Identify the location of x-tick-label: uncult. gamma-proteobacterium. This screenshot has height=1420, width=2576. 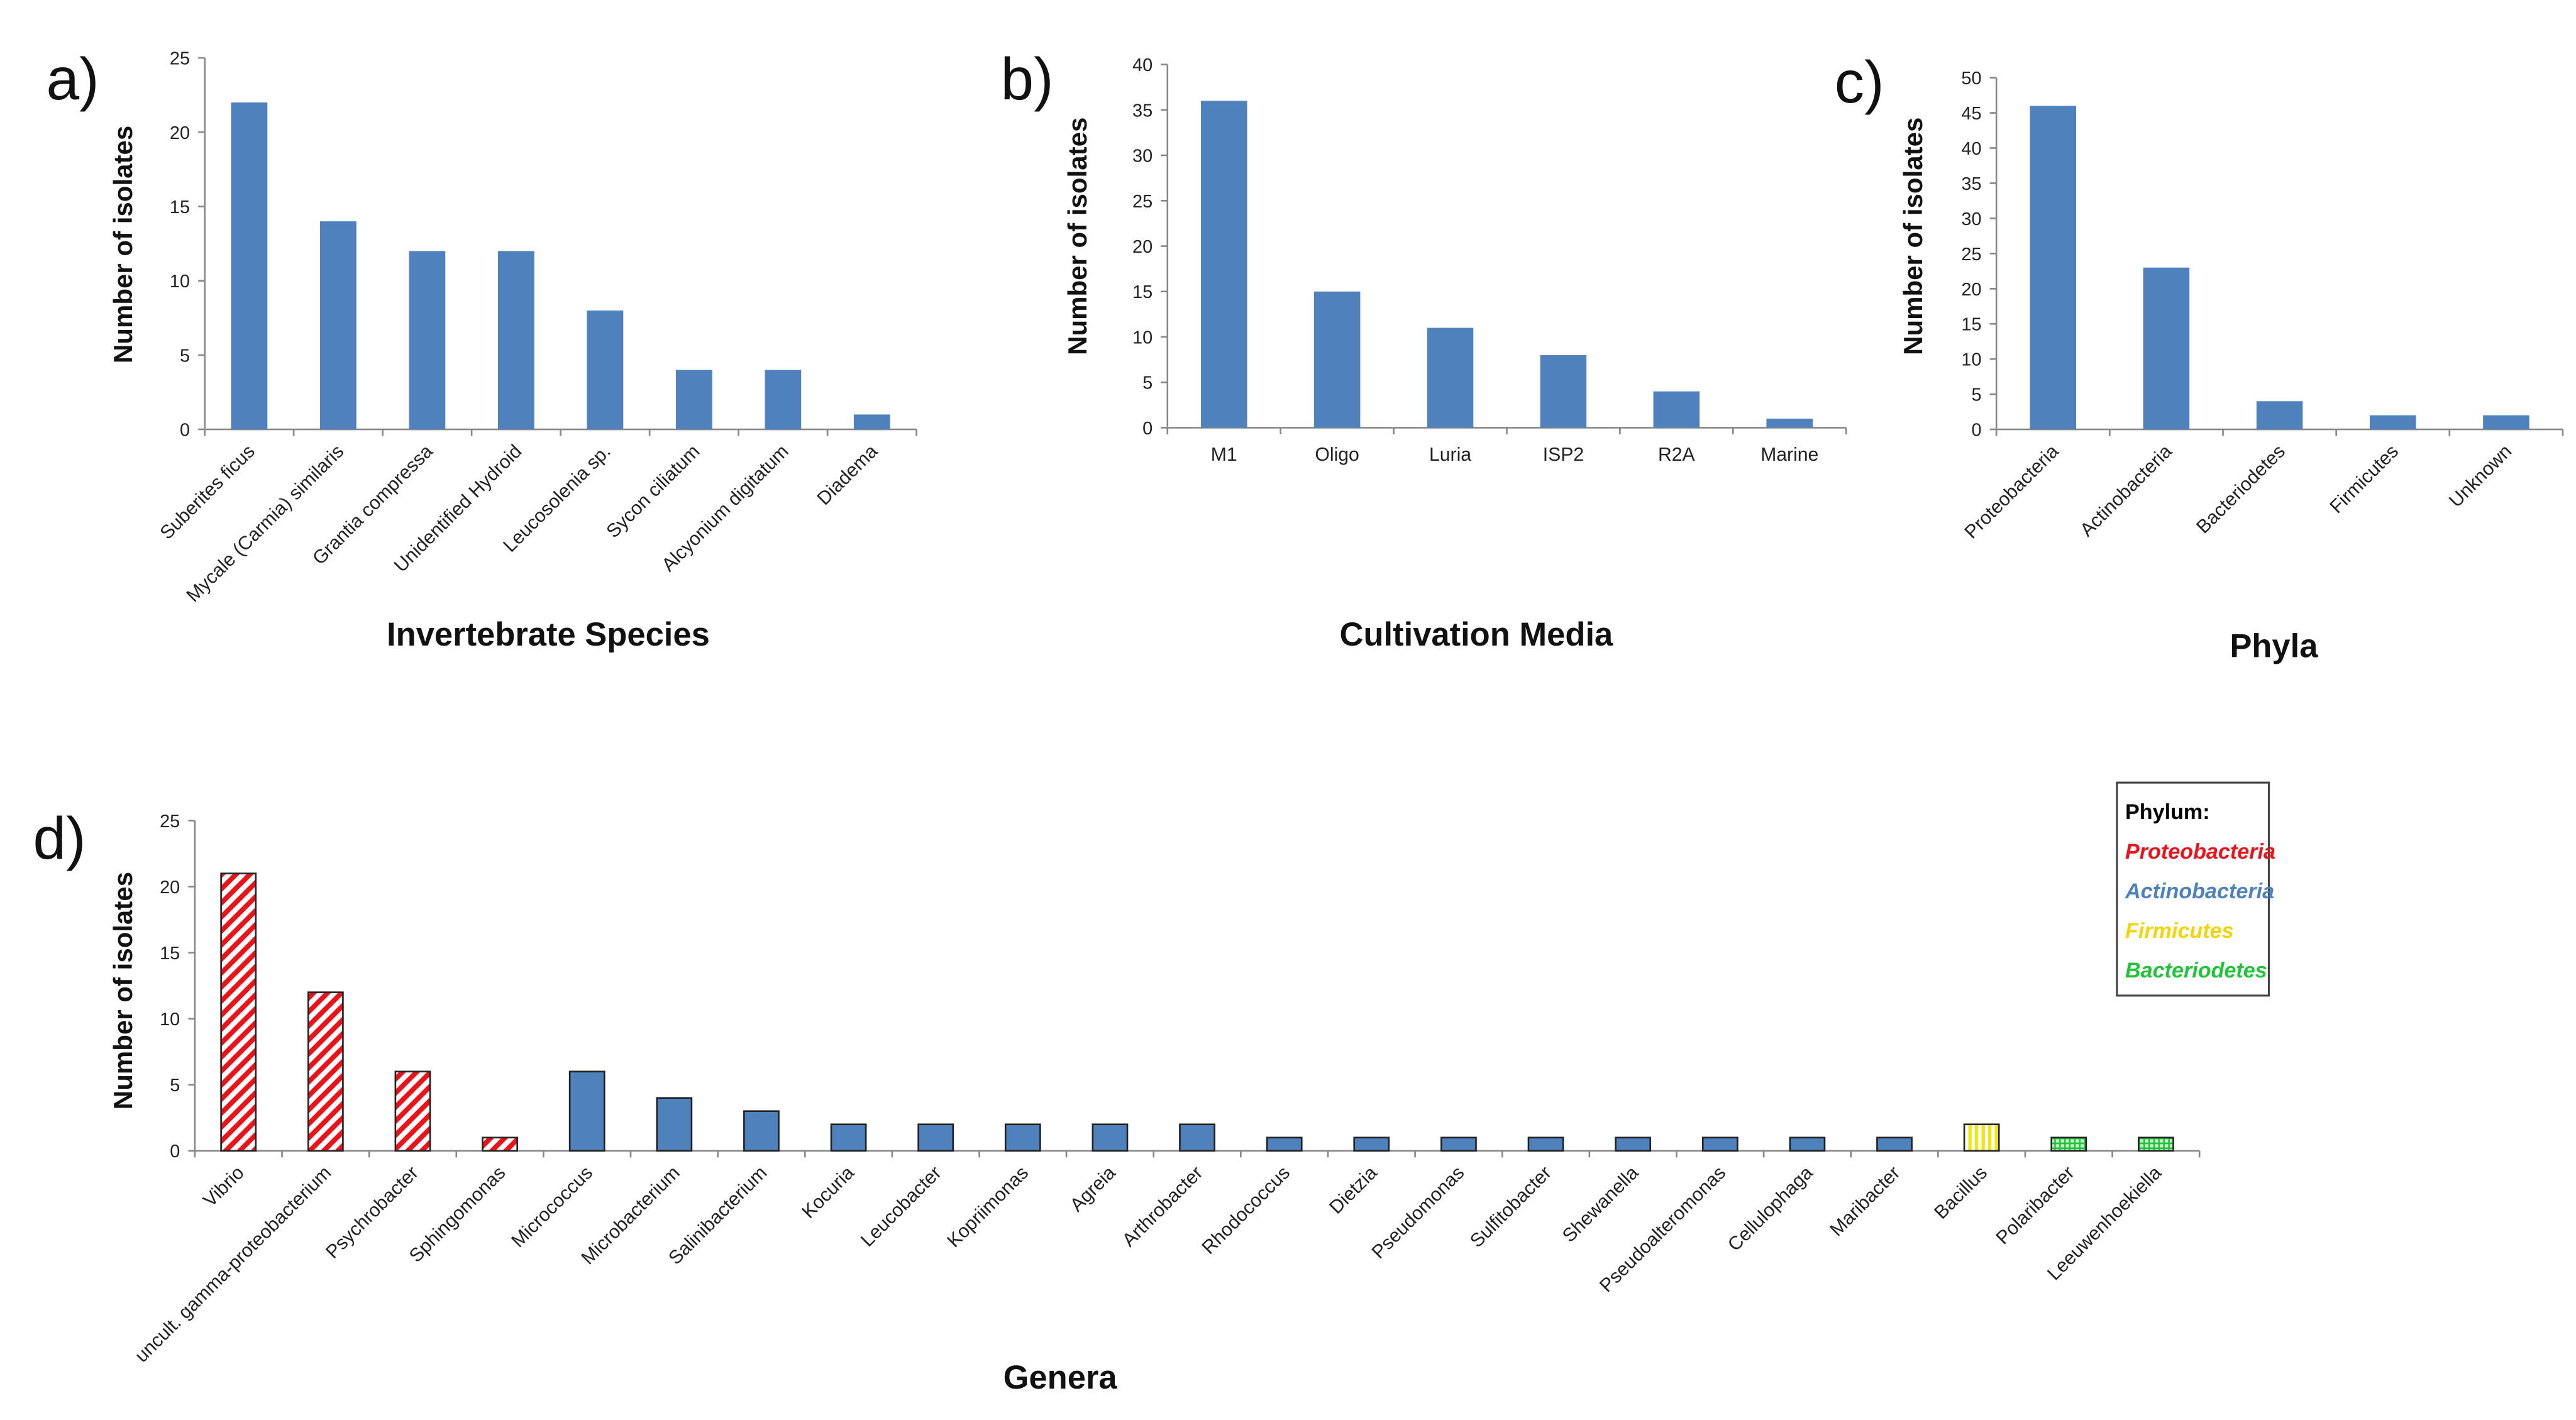
(233, 1264).